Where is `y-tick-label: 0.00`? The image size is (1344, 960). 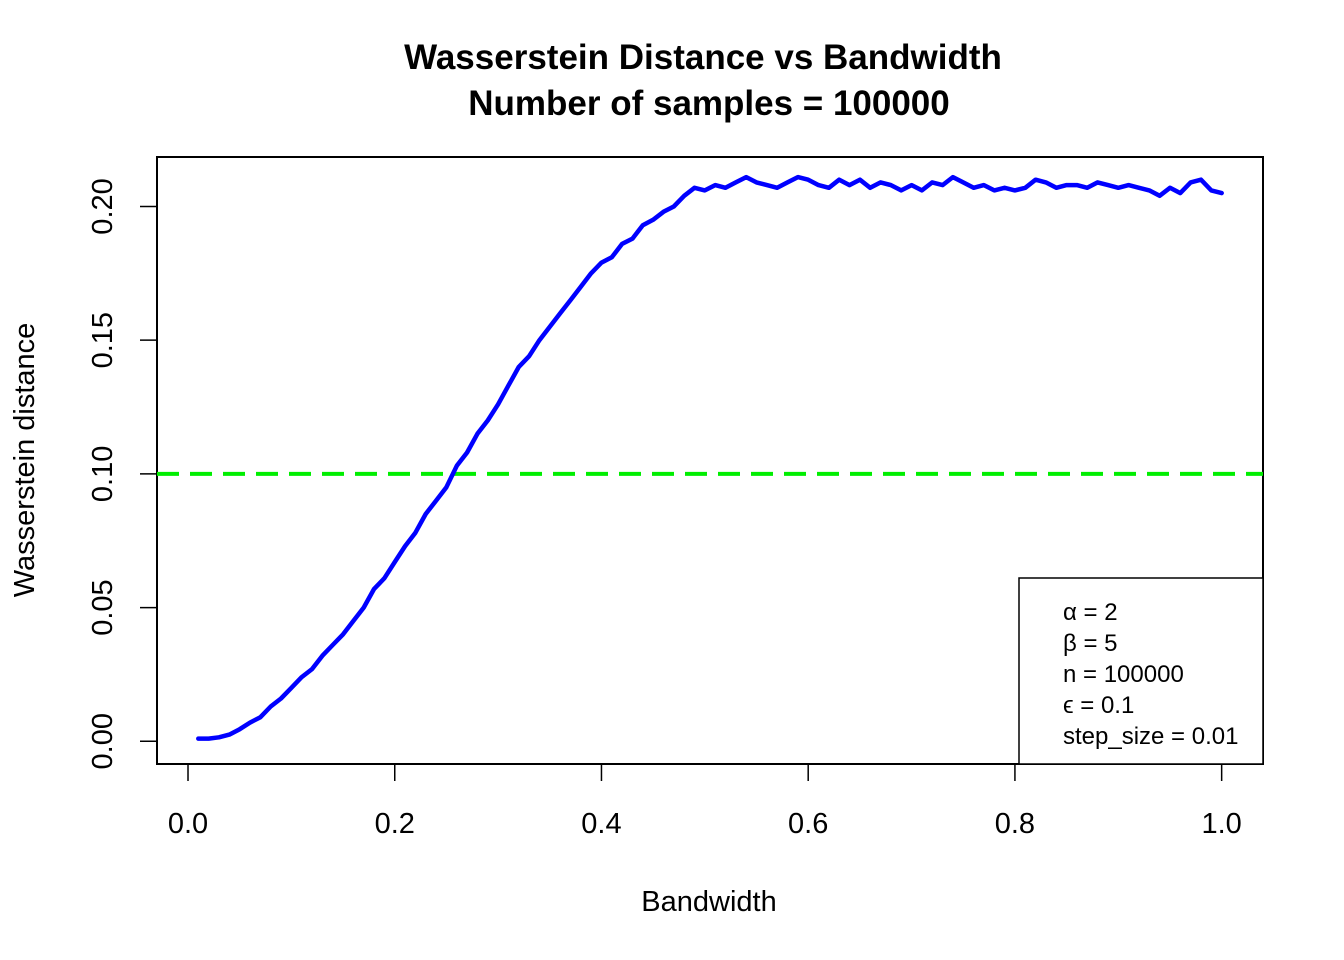
y-tick-label: 0.00 is located at coordinates (103, 741).